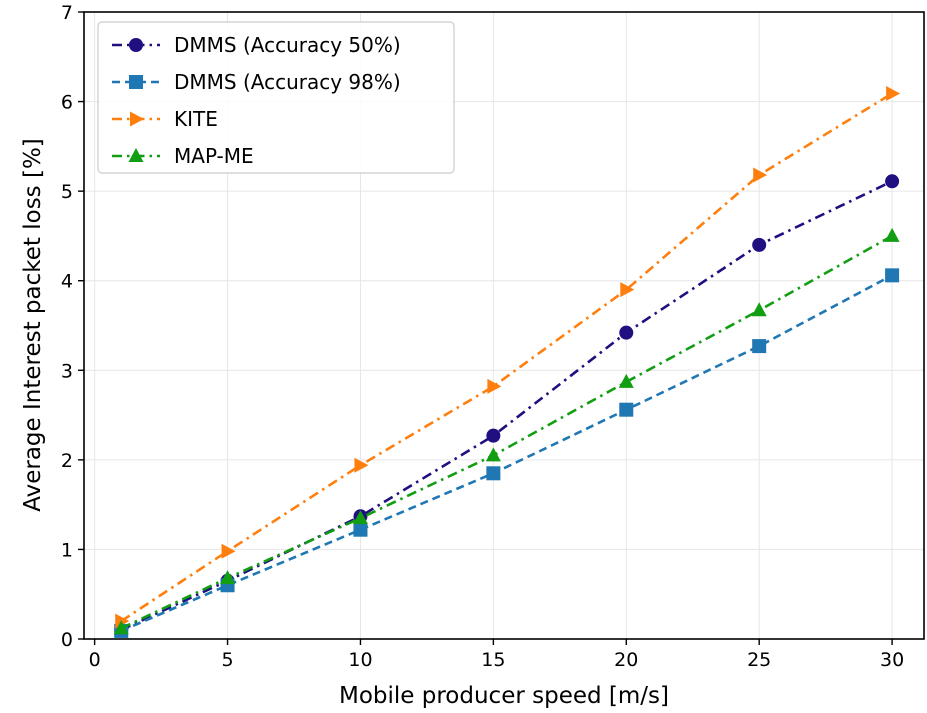  Describe the element at coordinates (626, 660) in the screenshot. I see `x-tick-label: 20` at that location.